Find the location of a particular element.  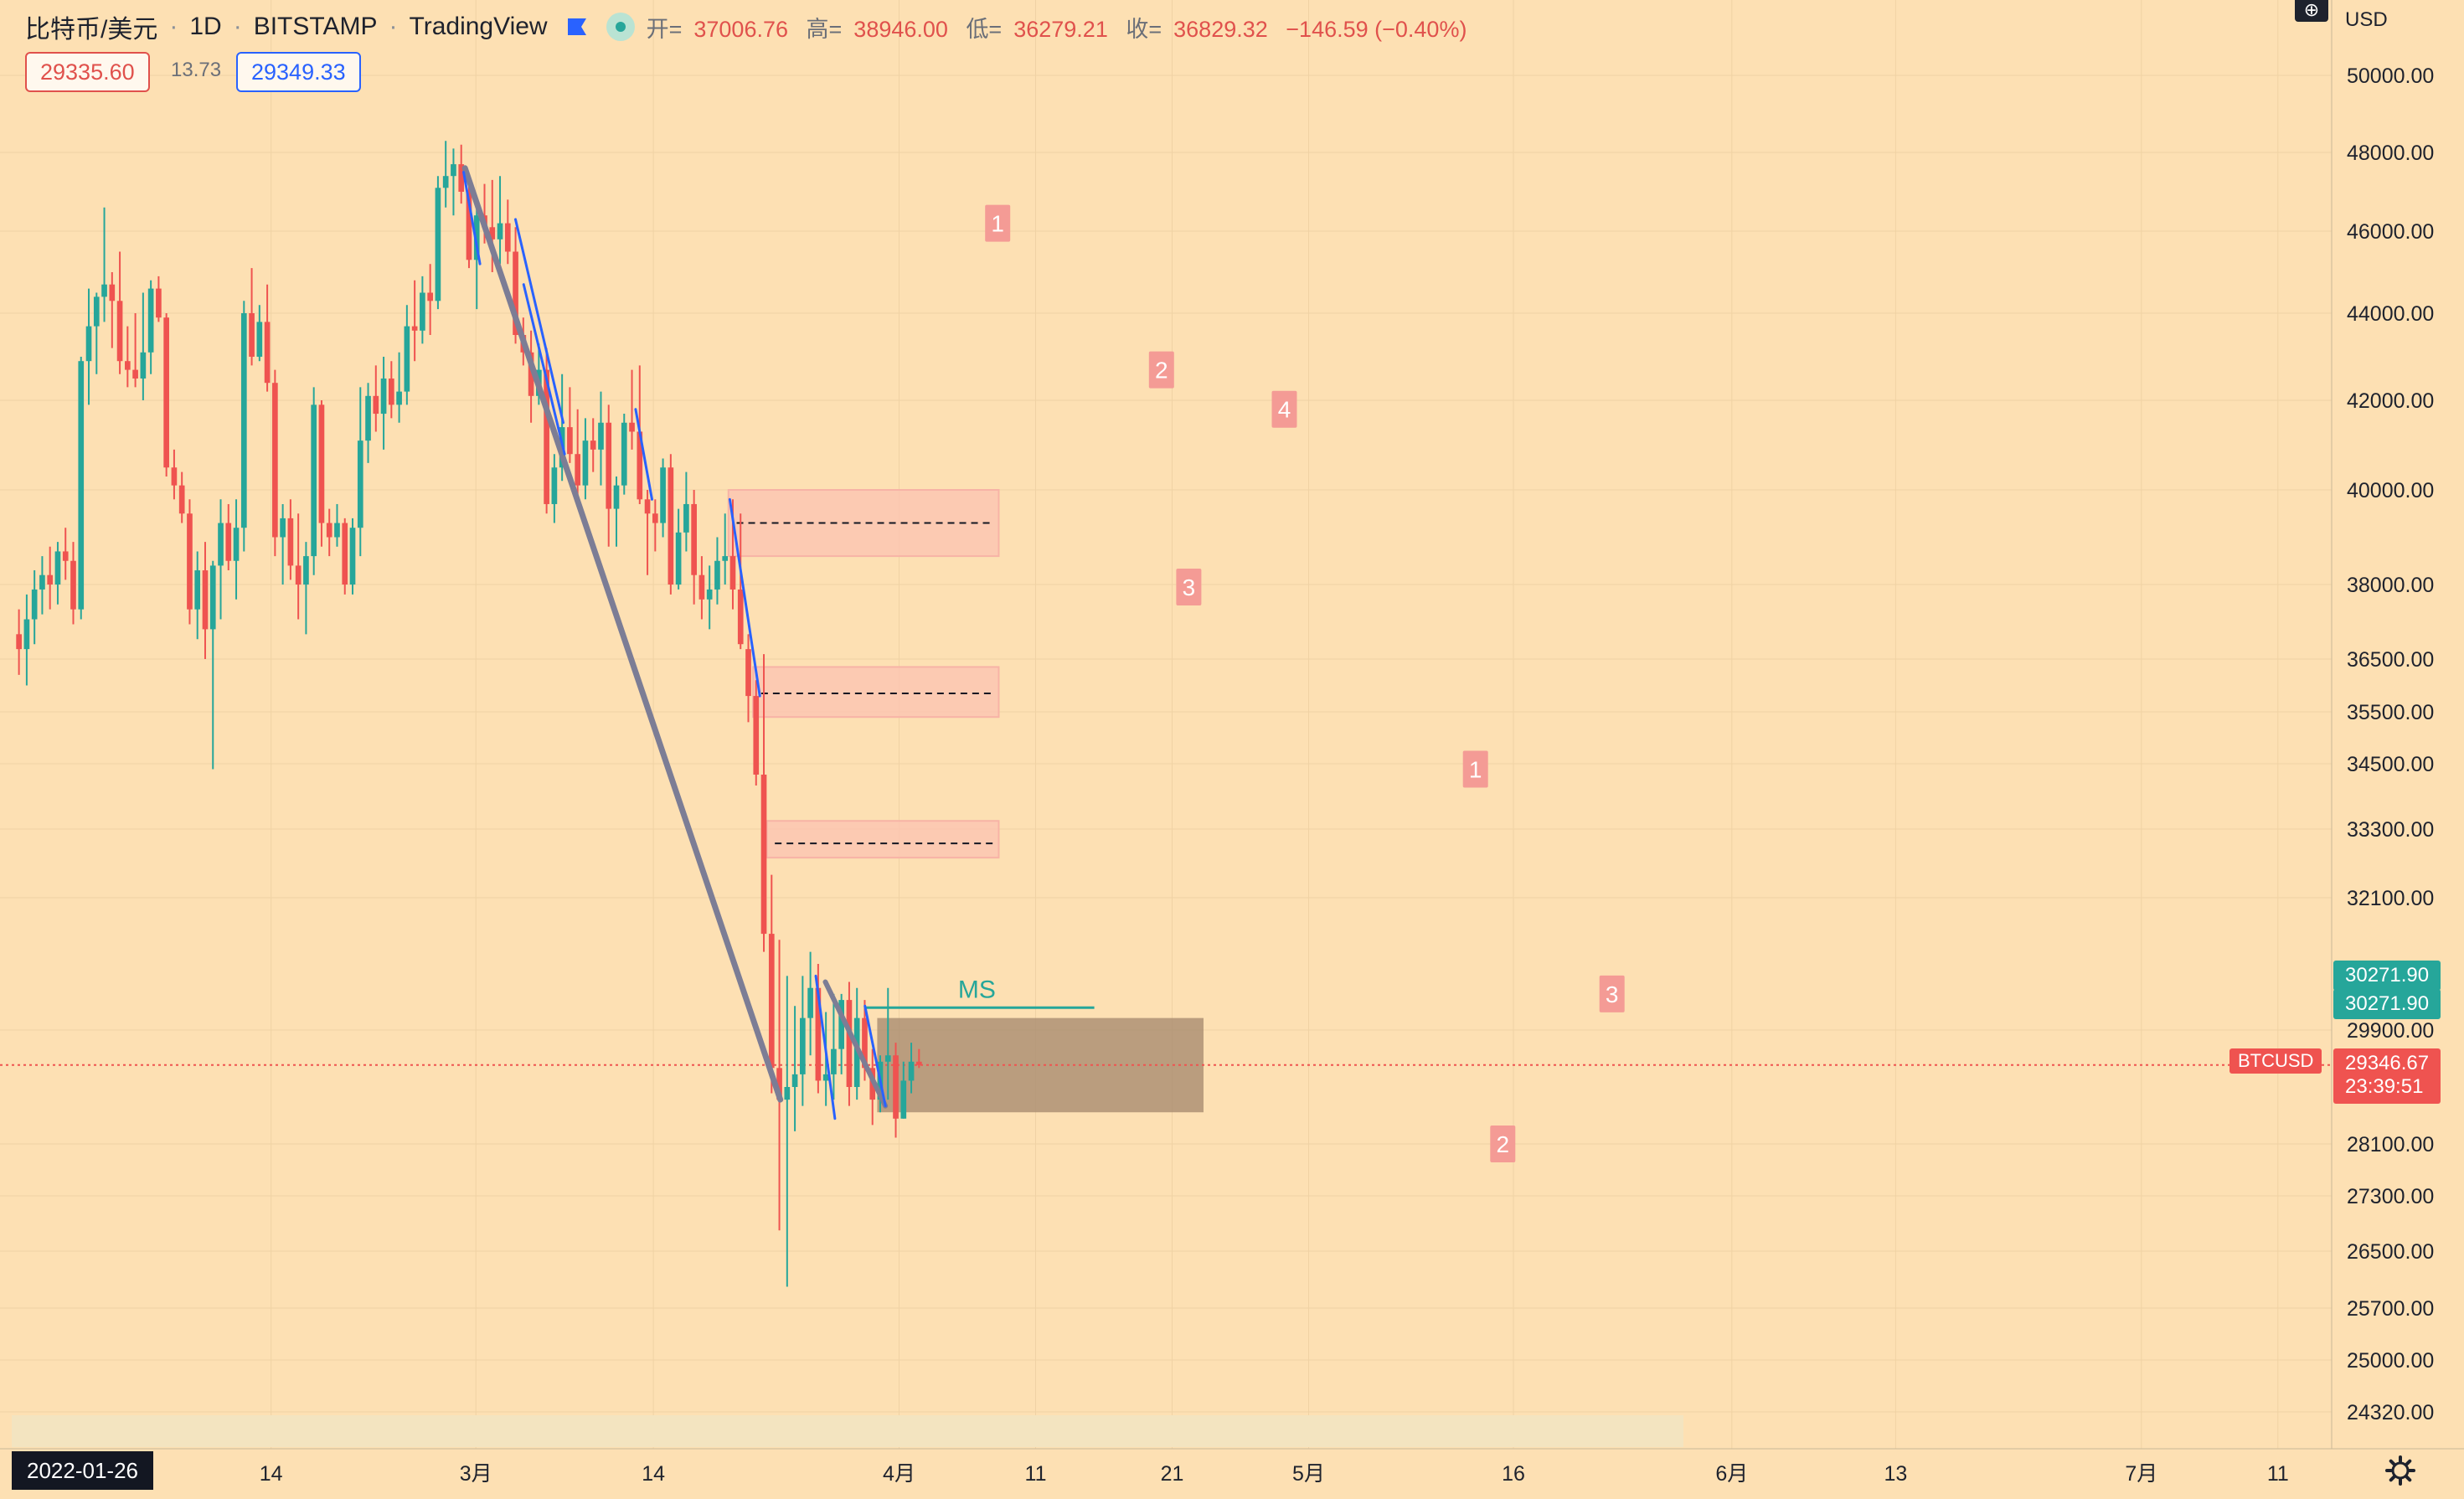

price-tick-label: 34500.00 is located at coordinates (2390, 764).